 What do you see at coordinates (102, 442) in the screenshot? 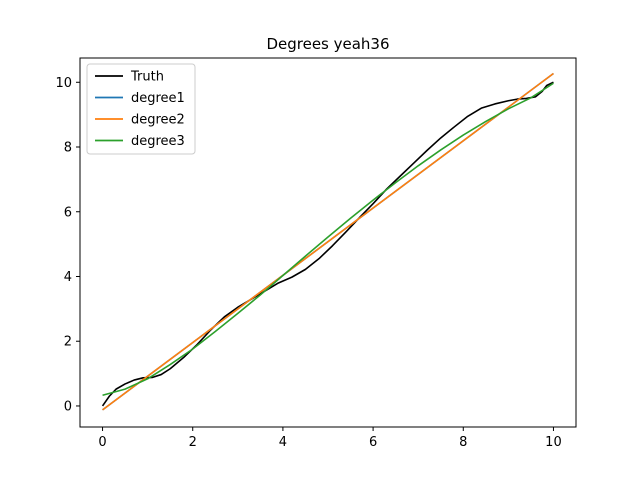
I see `x-tick-label: 0` at bounding box center [102, 442].